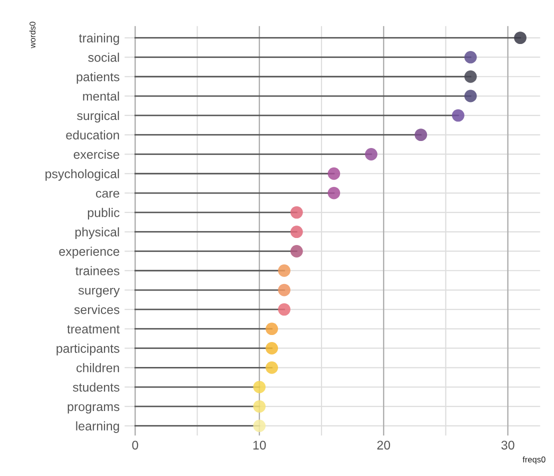 Image resolution: width=554 pixels, height=476 pixels. Describe the element at coordinates (135, 445) in the screenshot. I see `x-tick-label: 0` at that location.